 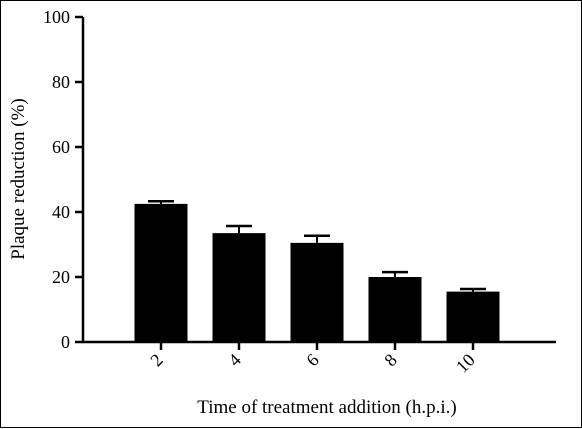 I want to click on x-tick-label: 10, so click(x=465, y=363).